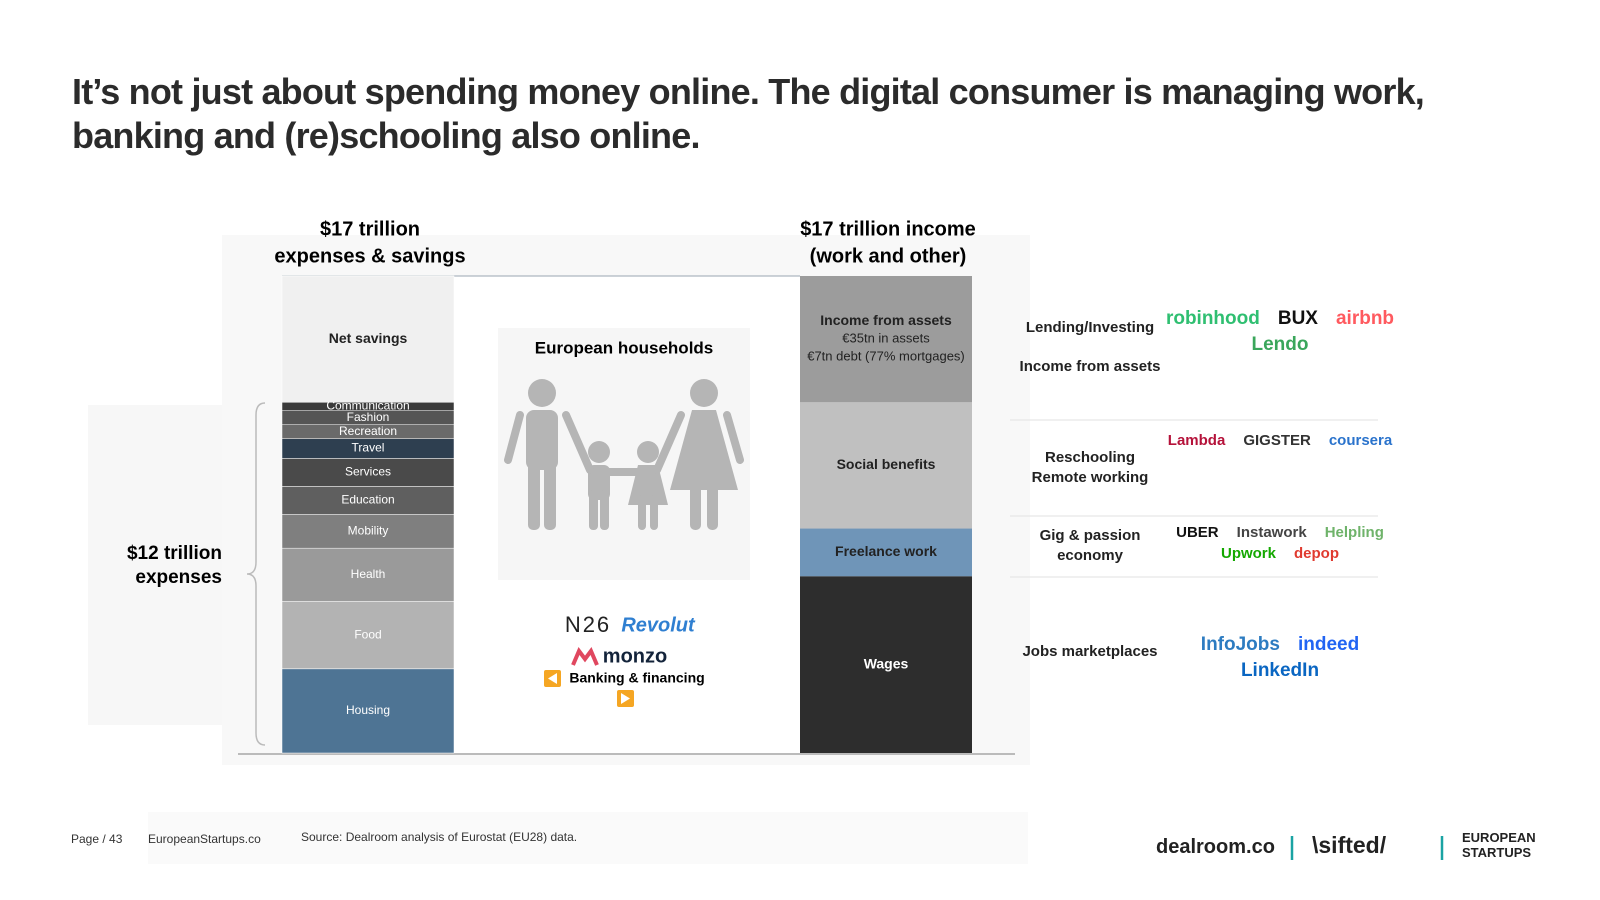 This screenshot has width=1600, height=900. I want to click on company-logo: indeed, so click(1328, 644).